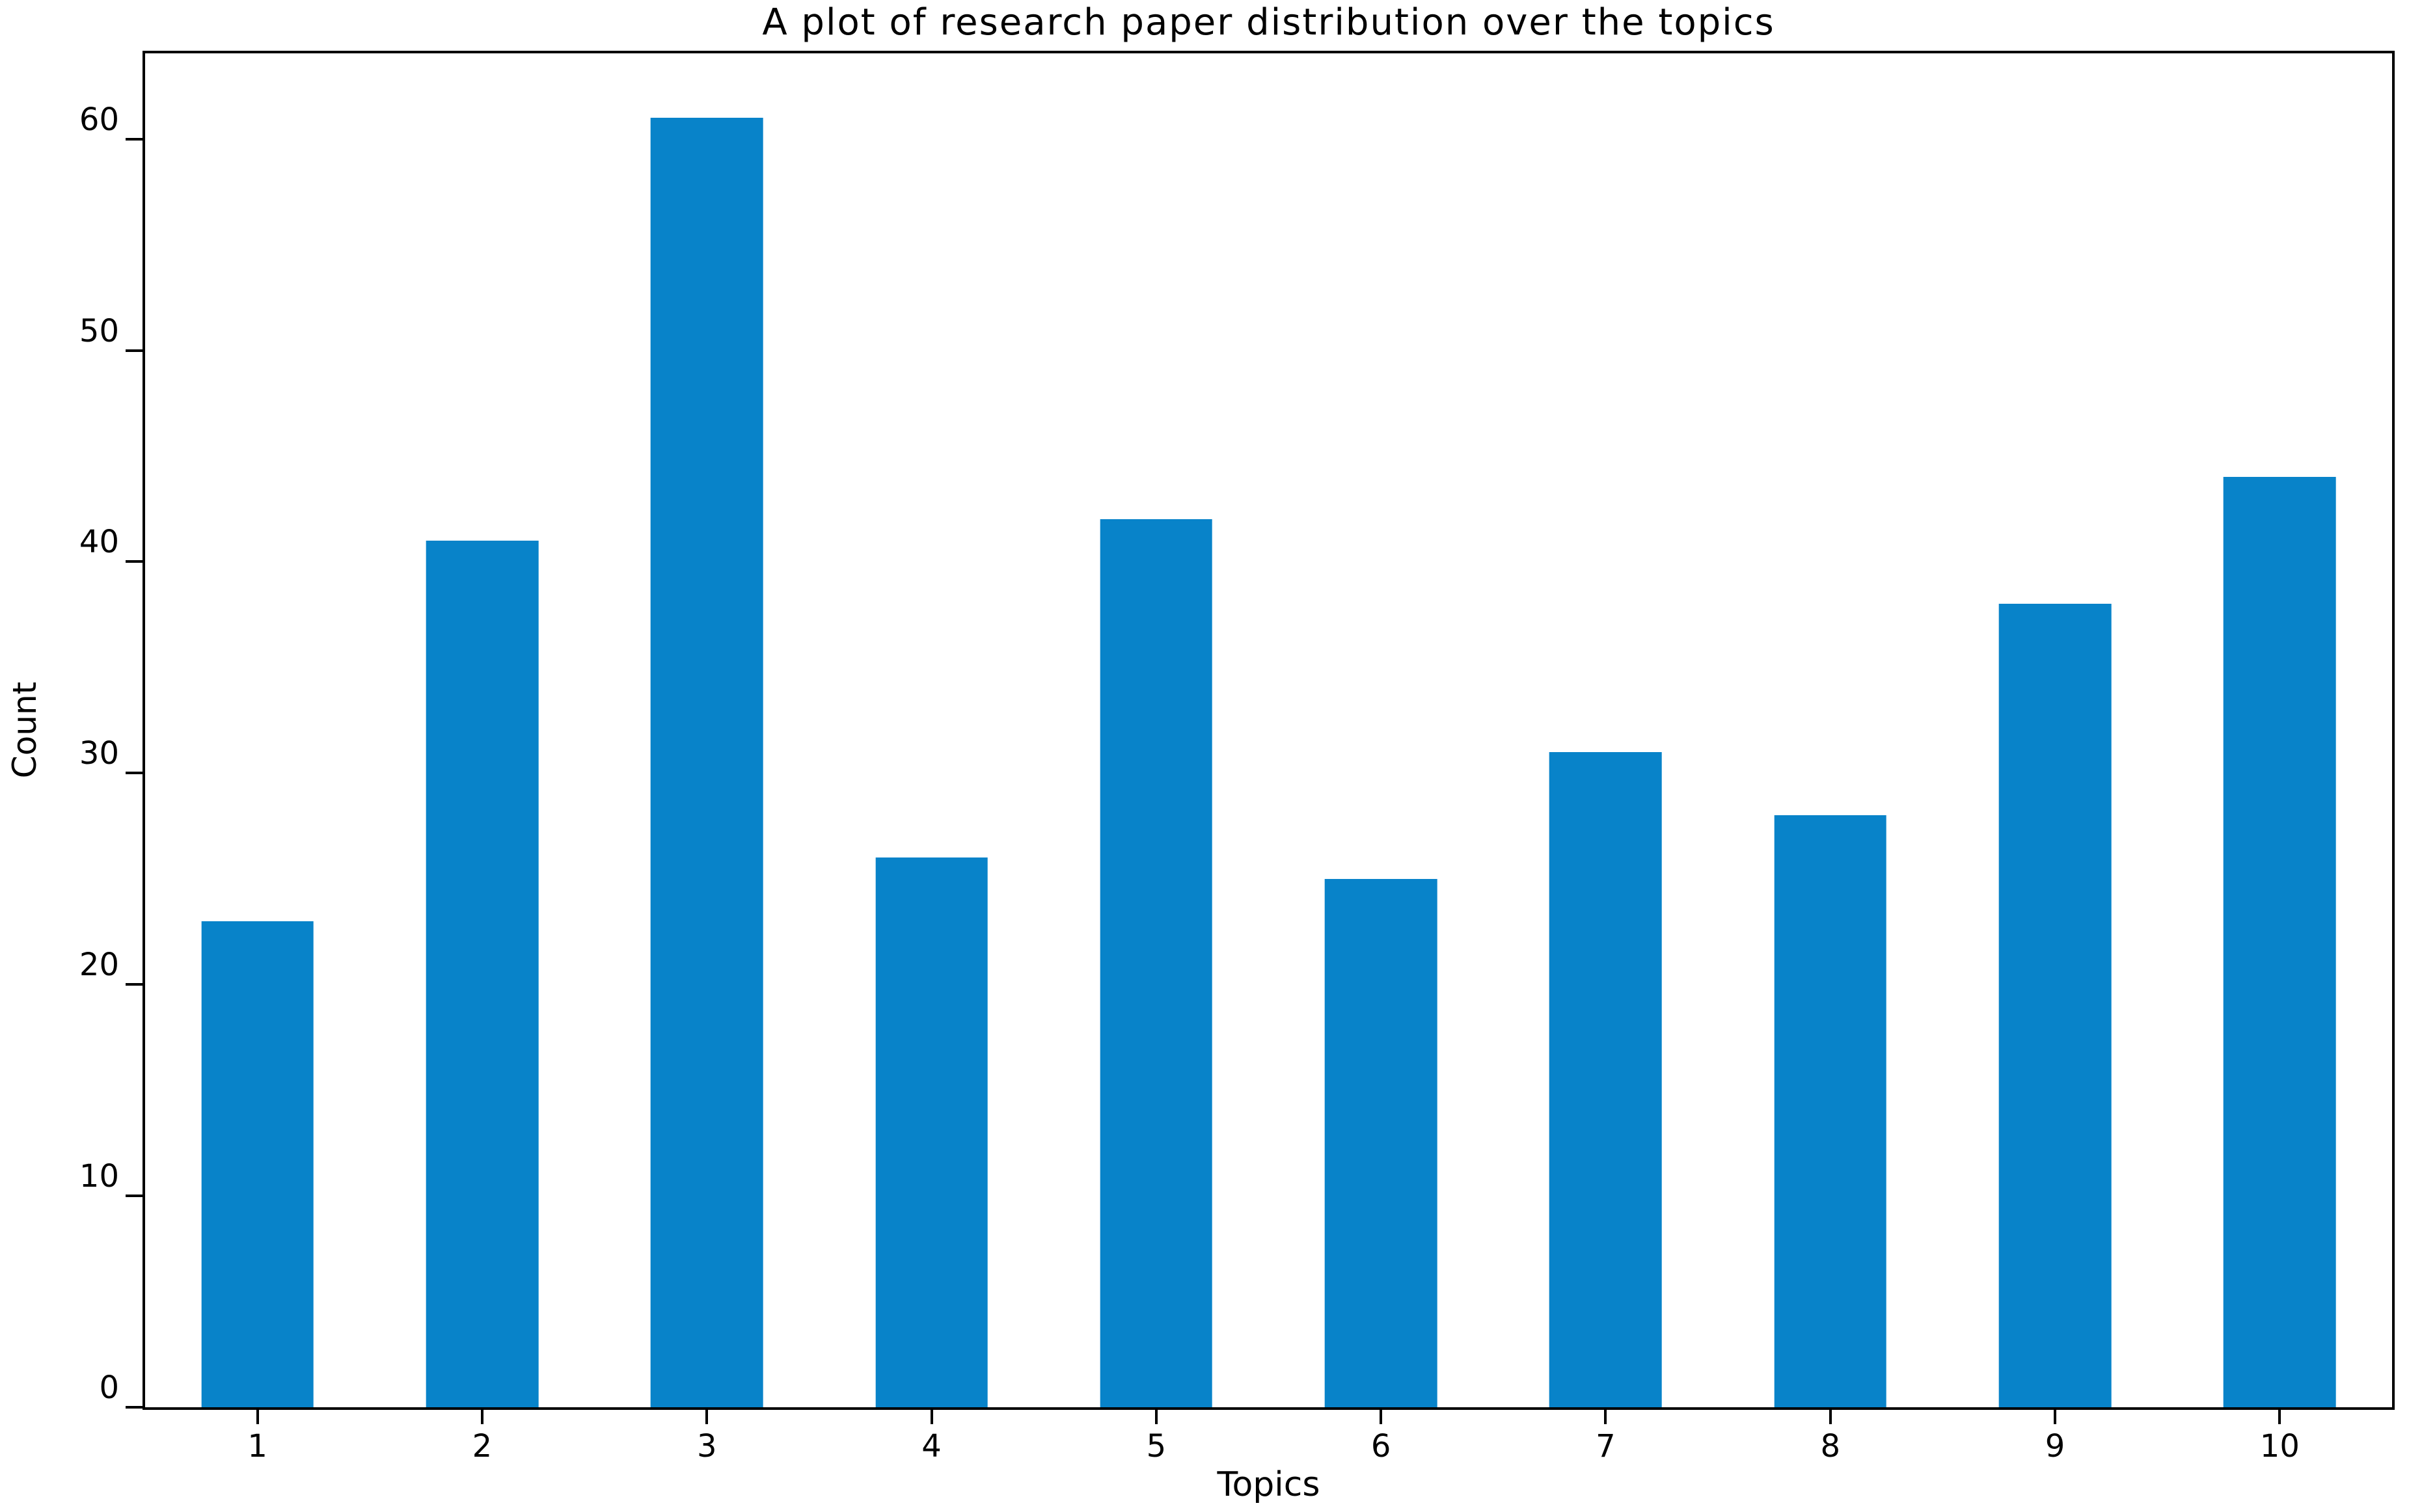  I want to click on x-tick-label: 8, so click(1830, 1446).